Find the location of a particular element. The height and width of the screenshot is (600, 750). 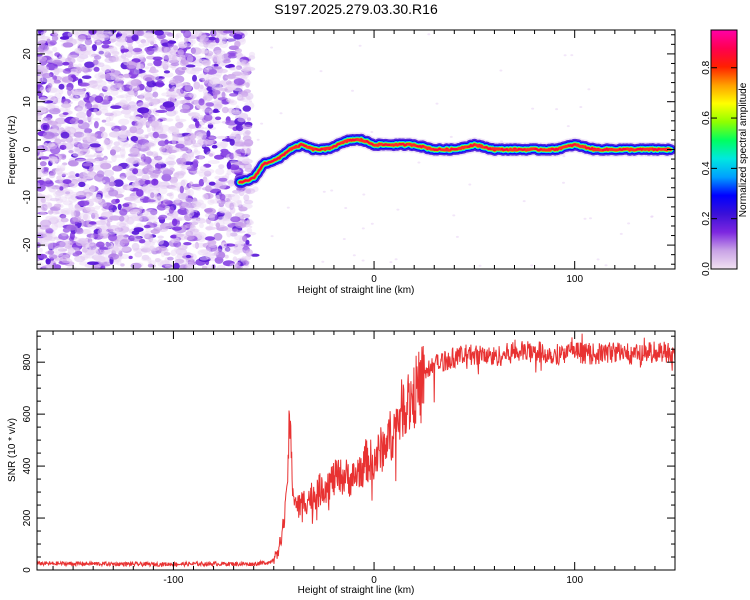

signal-peak-segment is located at coordinates (344, 141).